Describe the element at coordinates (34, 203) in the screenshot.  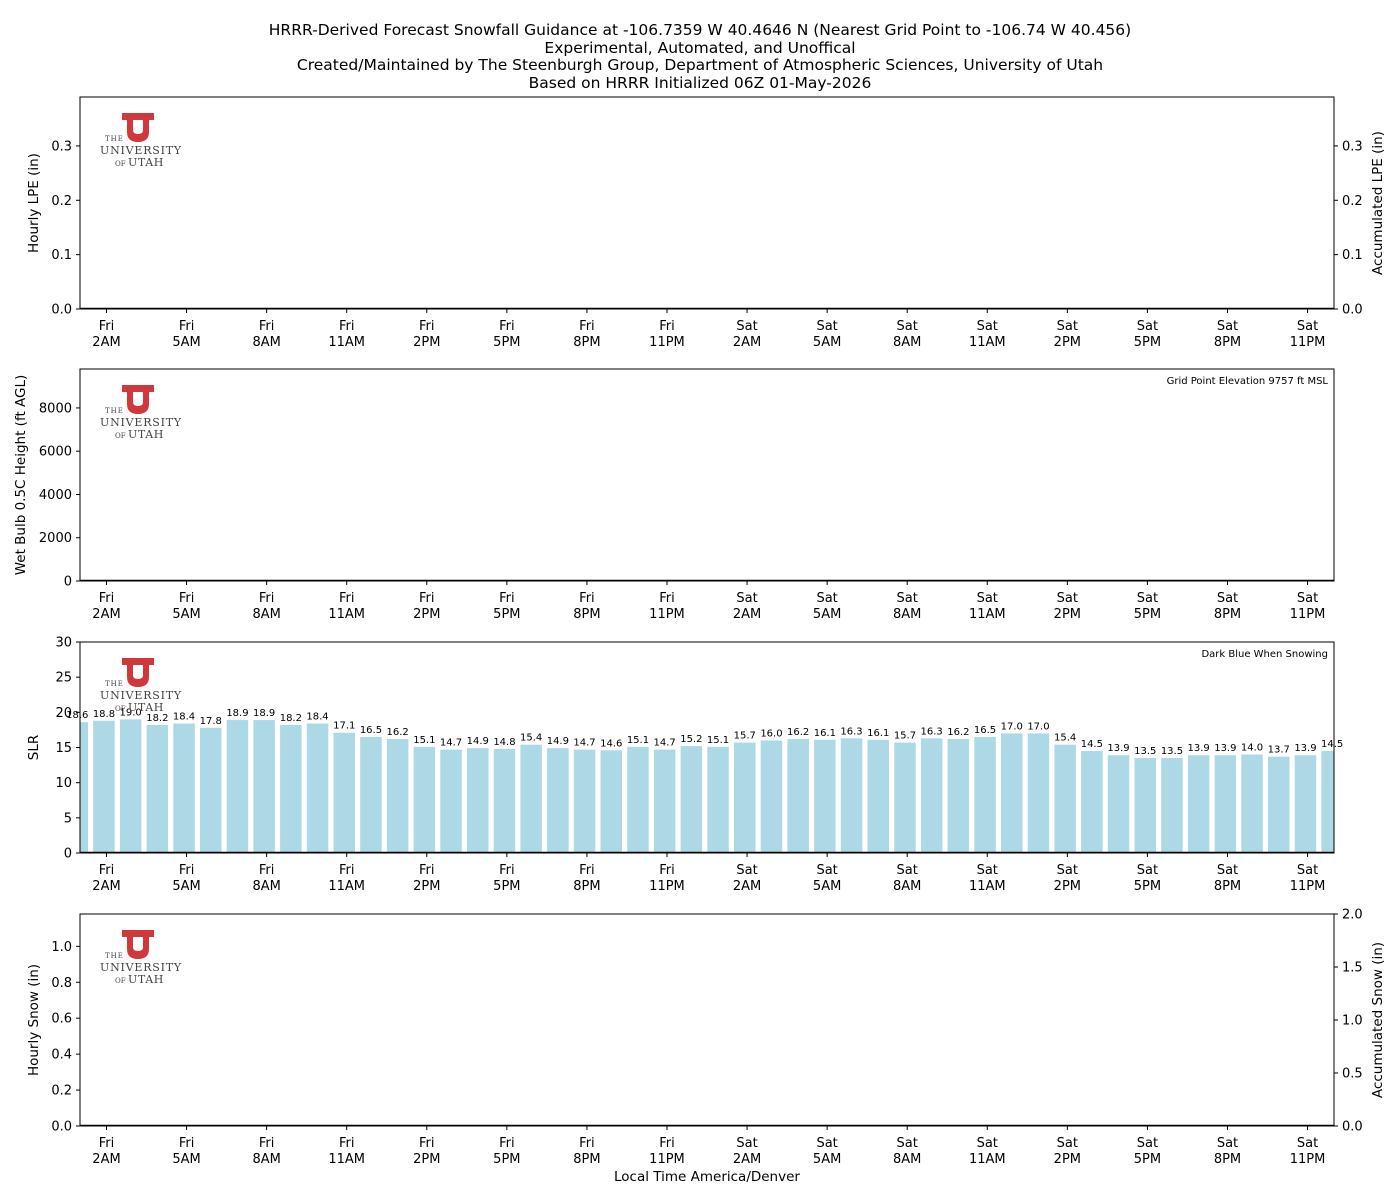
I see `y-axis-label: Hourly LPE (in)` at that location.